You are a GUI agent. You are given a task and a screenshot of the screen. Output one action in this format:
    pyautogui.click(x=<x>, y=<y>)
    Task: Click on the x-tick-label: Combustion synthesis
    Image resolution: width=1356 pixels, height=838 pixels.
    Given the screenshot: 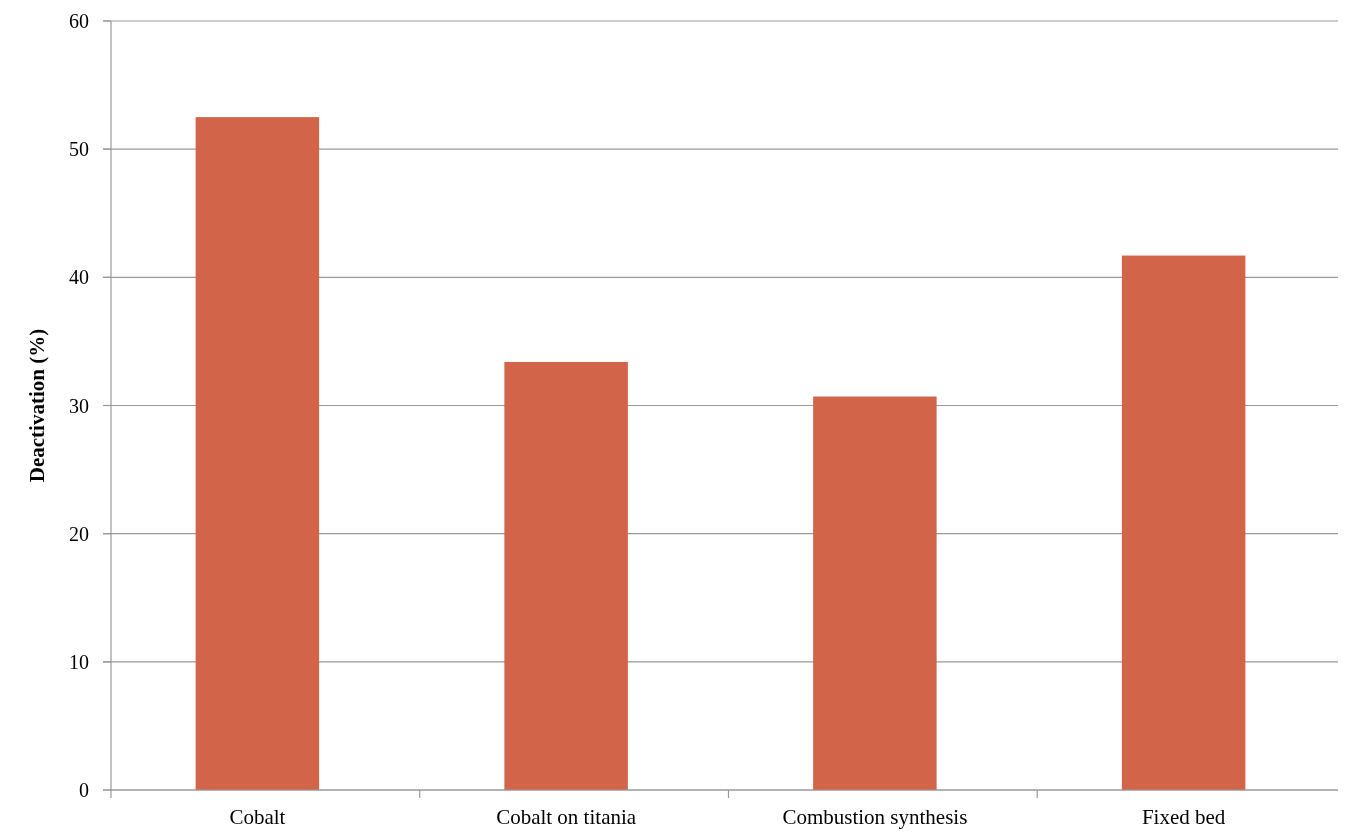 What is the action you would take?
    pyautogui.click(x=875, y=817)
    